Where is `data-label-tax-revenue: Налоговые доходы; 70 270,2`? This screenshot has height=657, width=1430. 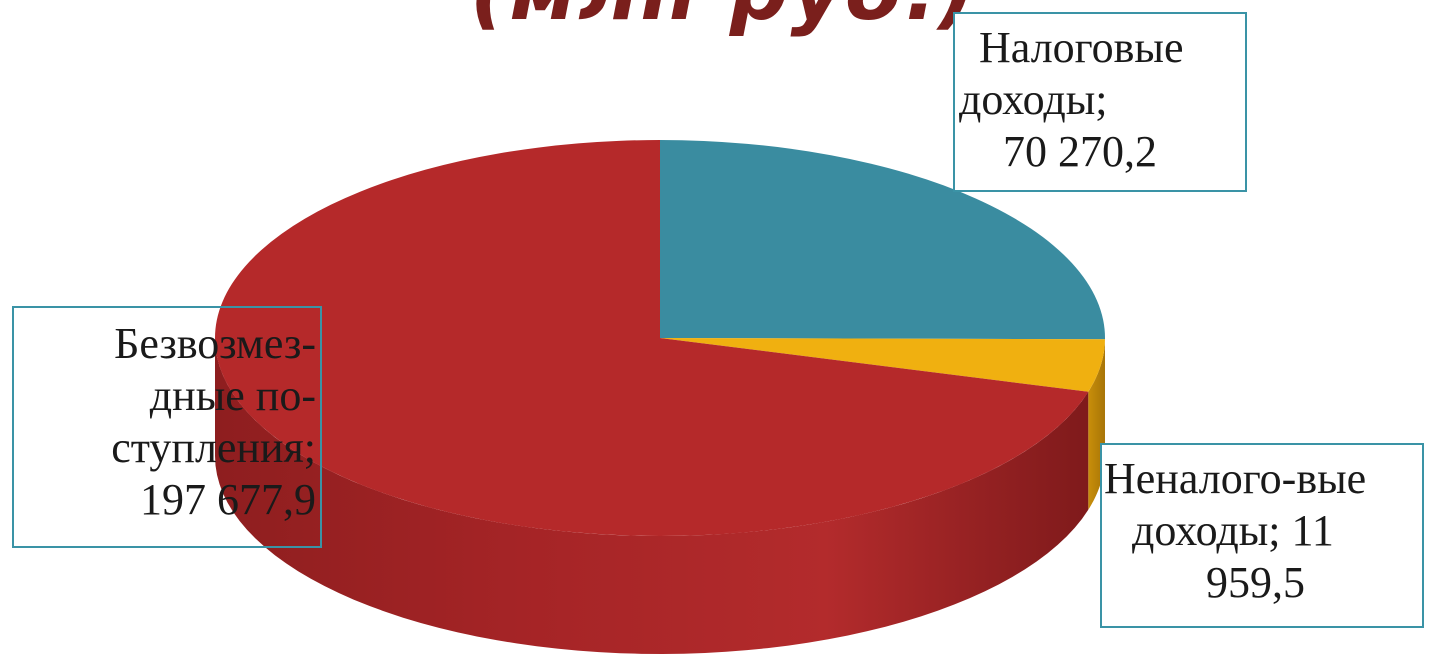
data-label-tax-revenue: Налоговые доходы; 70 270,2 is located at coordinates (1100, 102).